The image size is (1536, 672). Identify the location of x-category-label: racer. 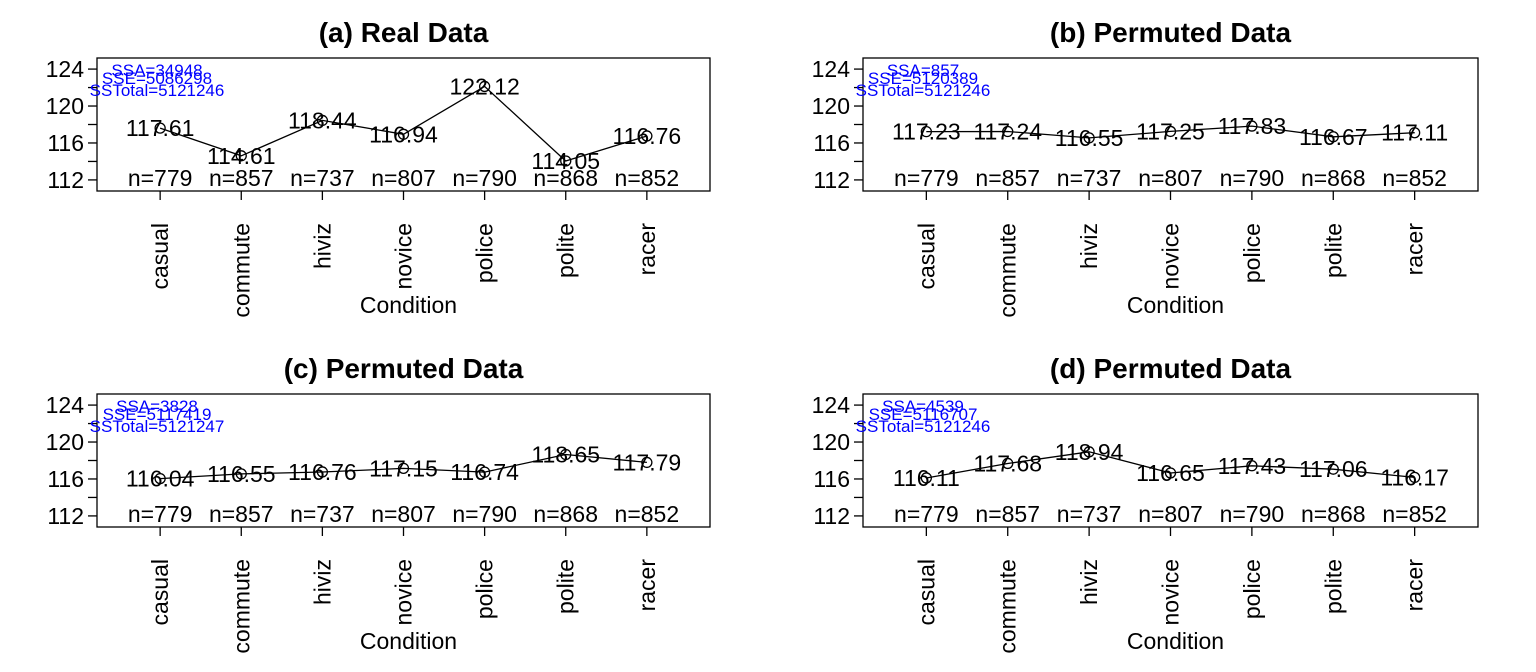
(647, 249).